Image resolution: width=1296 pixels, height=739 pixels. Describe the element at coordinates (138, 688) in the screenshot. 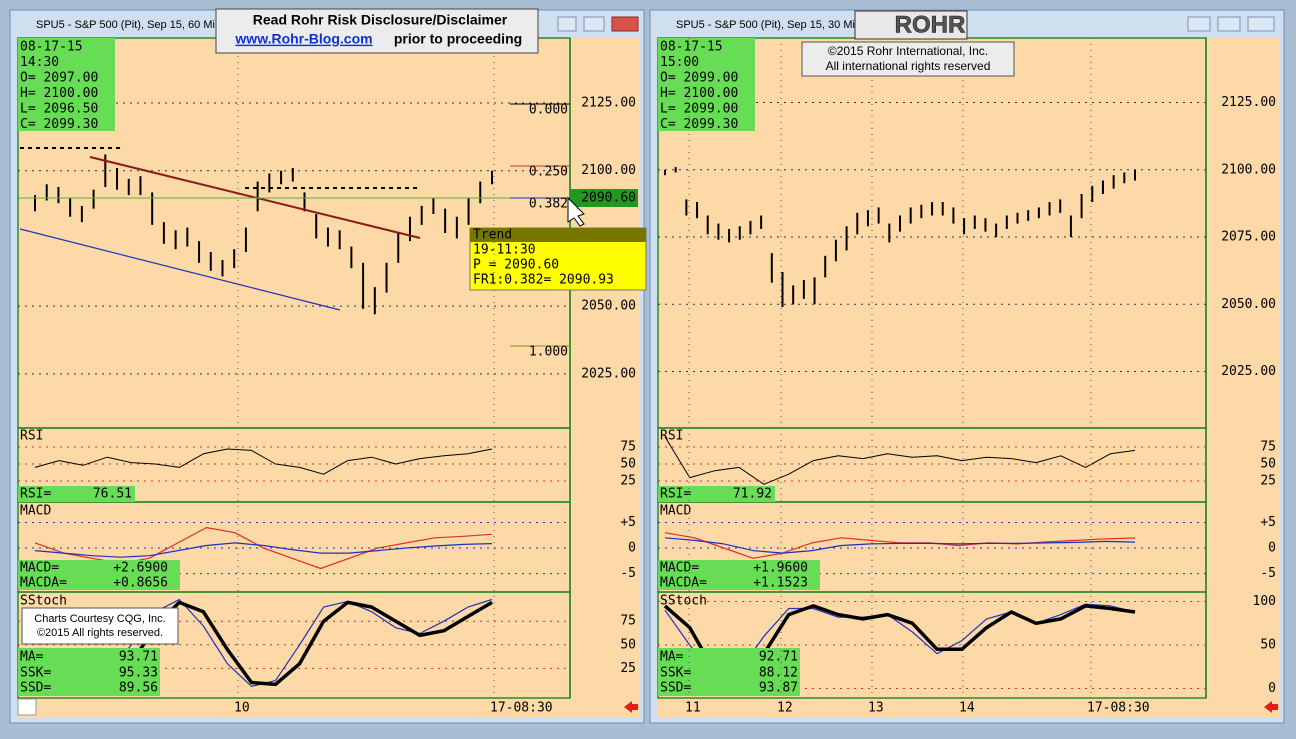

I see `reading-value: 89.56` at that location.